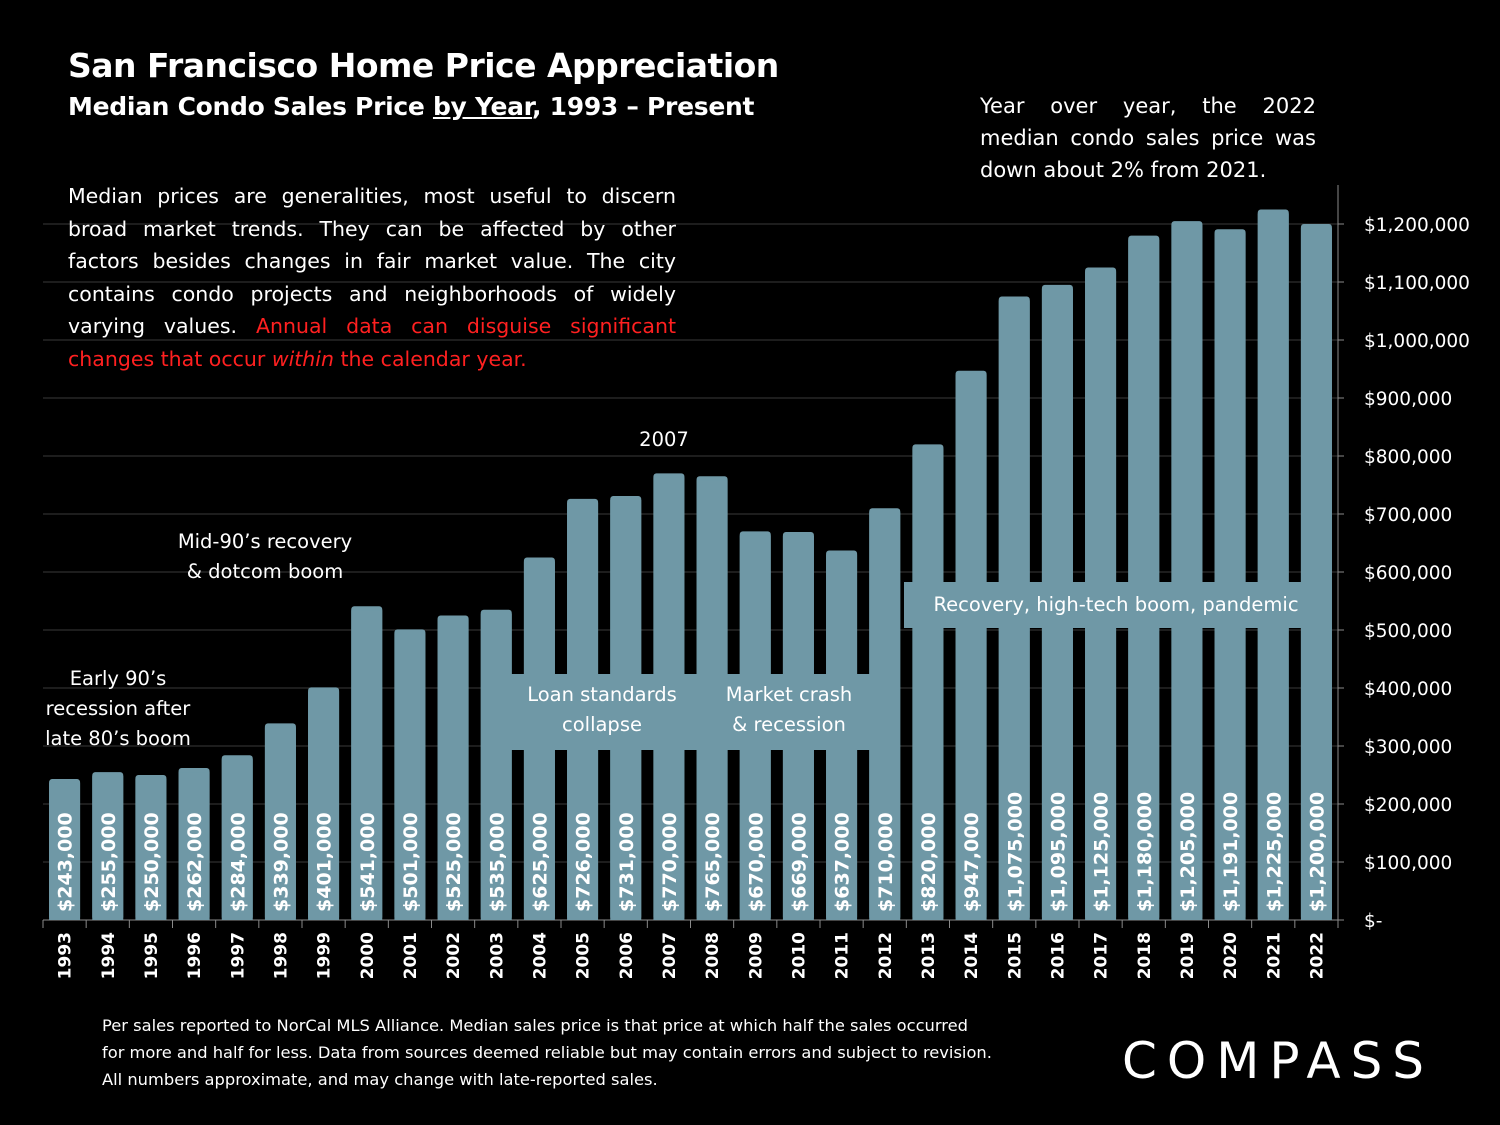 The width and height of the screenshot is (1500, 1125). What do you see at coordinates (789, 712) in the screenshot?
I see `annotation-market-crash: Market crash & recession` at bounding box center [789, 712].